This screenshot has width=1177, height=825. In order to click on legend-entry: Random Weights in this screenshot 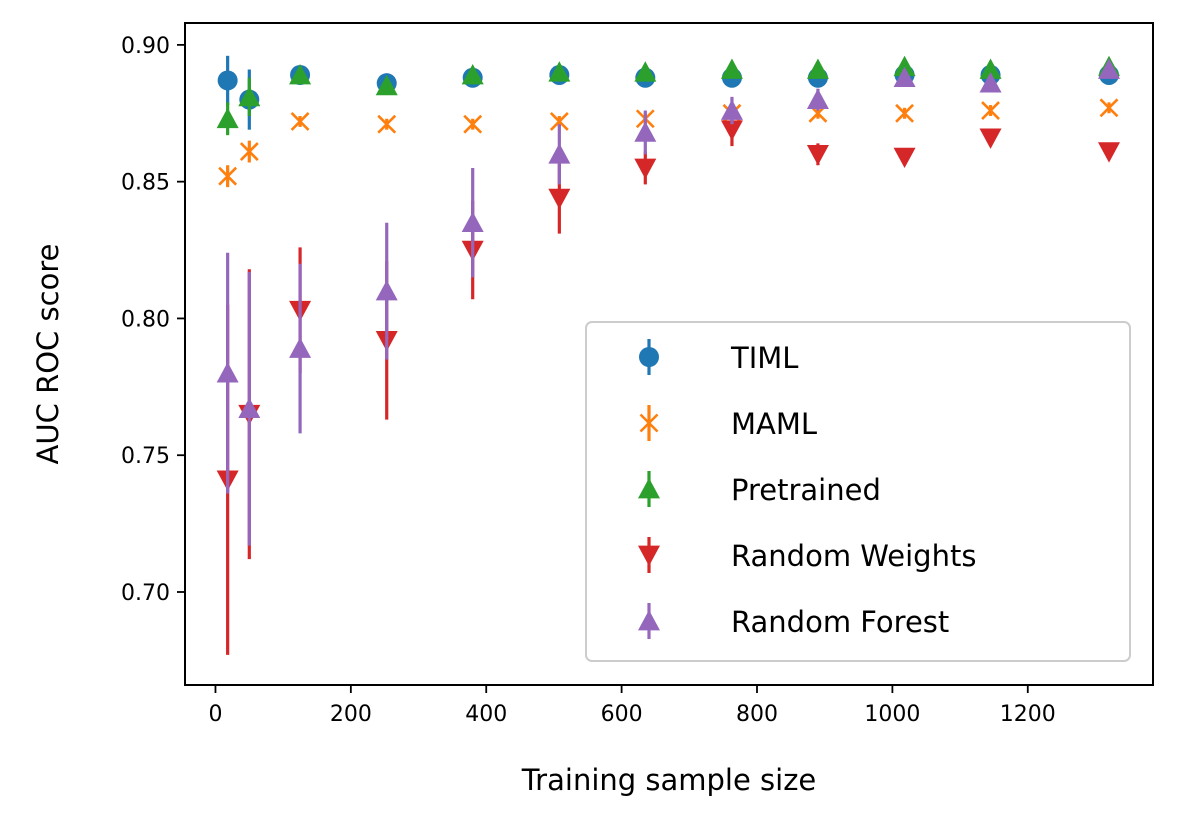, I will do `click(807, 555)`.